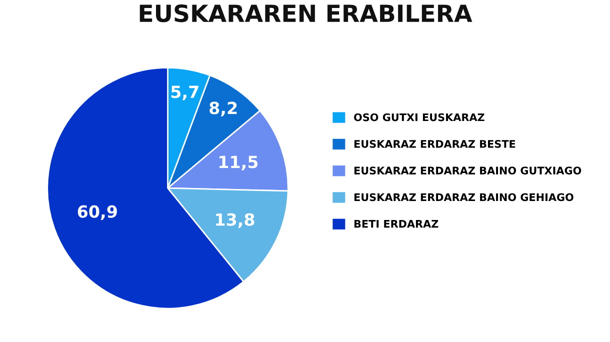  Describe the element at coordinates (419, 117) in the screenshot. I see `legend-label: OSO GUTXI EUSKARAZ` at that location.